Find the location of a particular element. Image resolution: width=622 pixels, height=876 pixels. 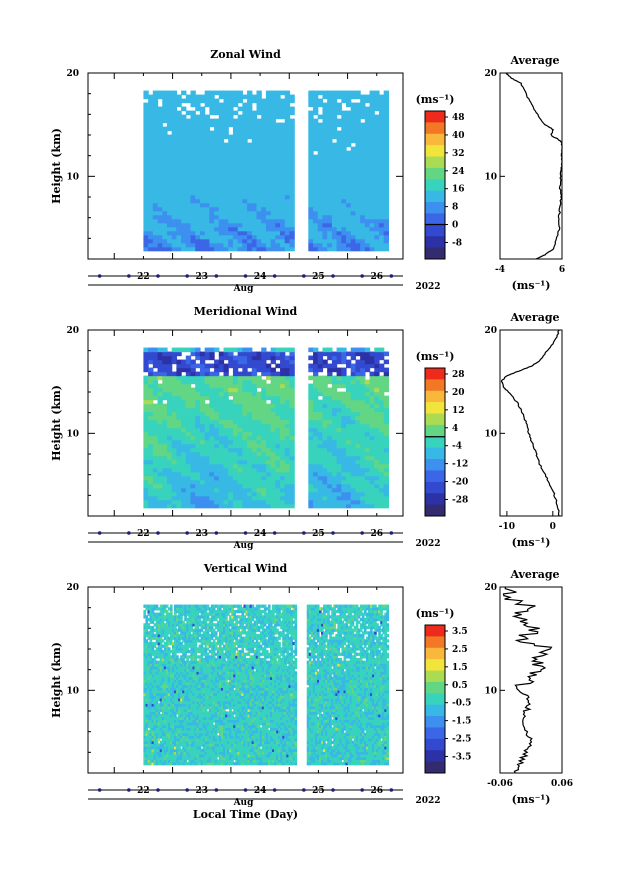

time-marker is located at coordinates (216, 276).